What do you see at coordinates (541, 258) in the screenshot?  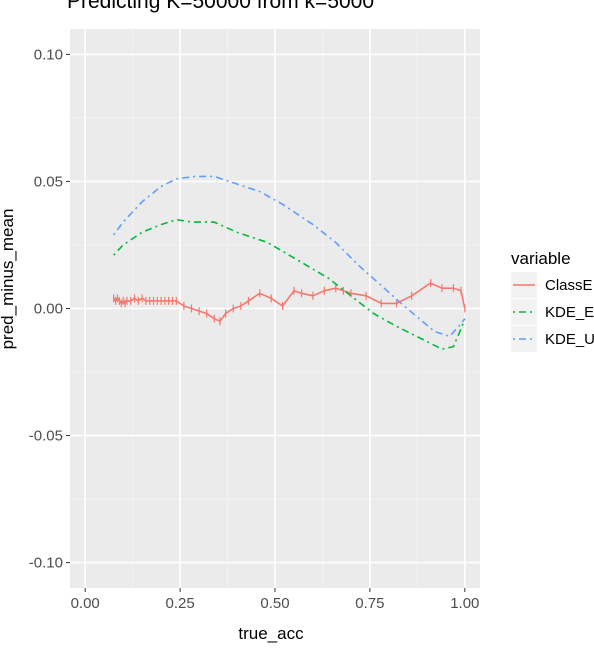 I see `legend-title: variable` at bounding box center [541, 258].